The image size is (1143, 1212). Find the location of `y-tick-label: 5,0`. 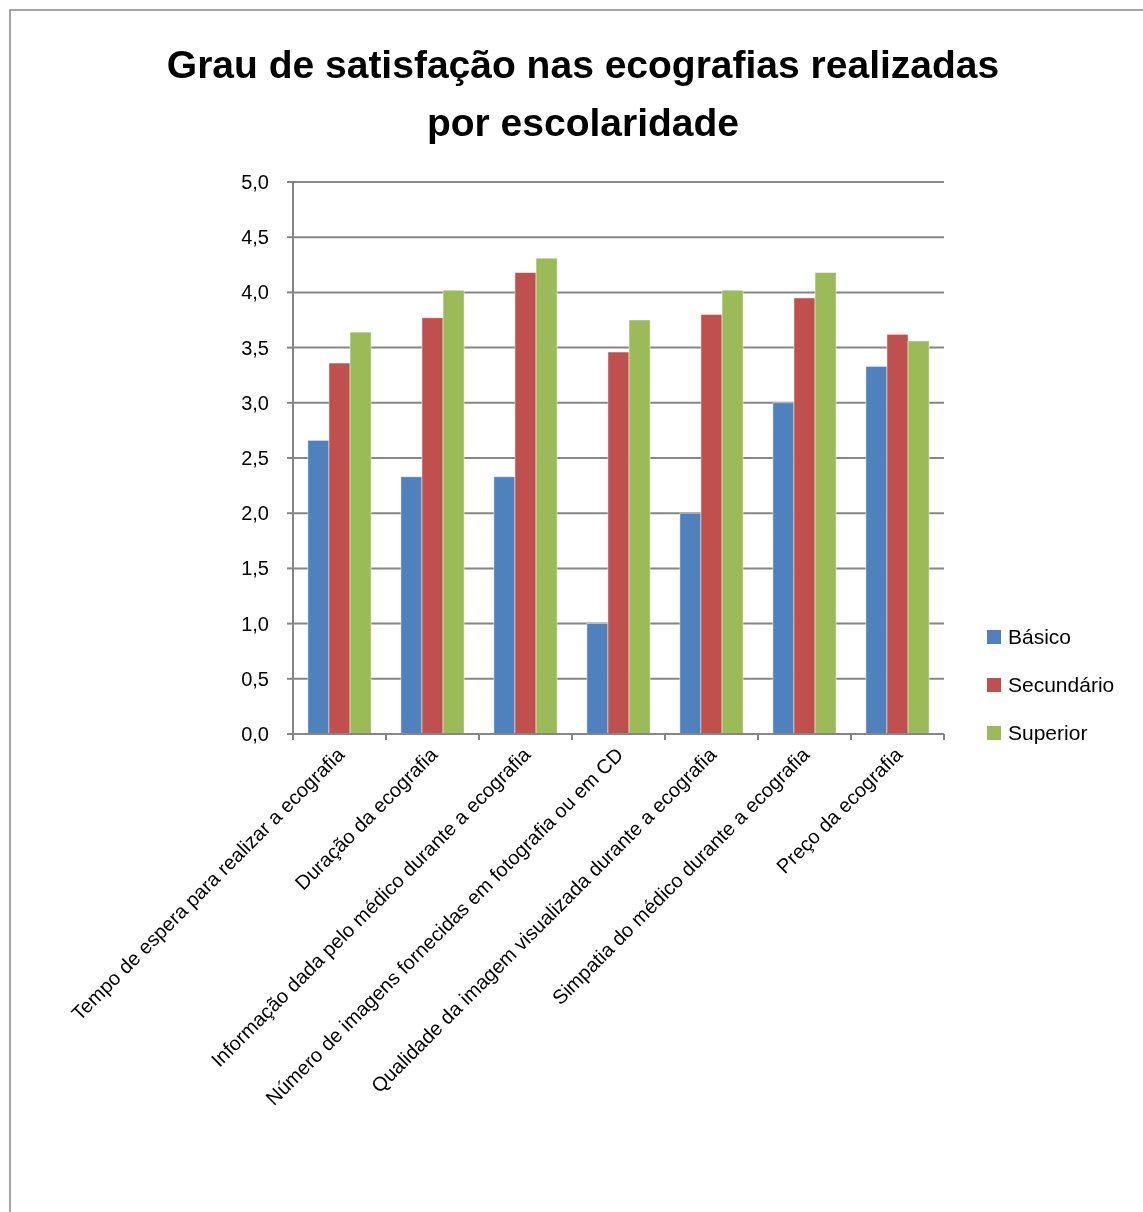

y-tick-label: 5,0 is located at coordinates (255, 182).